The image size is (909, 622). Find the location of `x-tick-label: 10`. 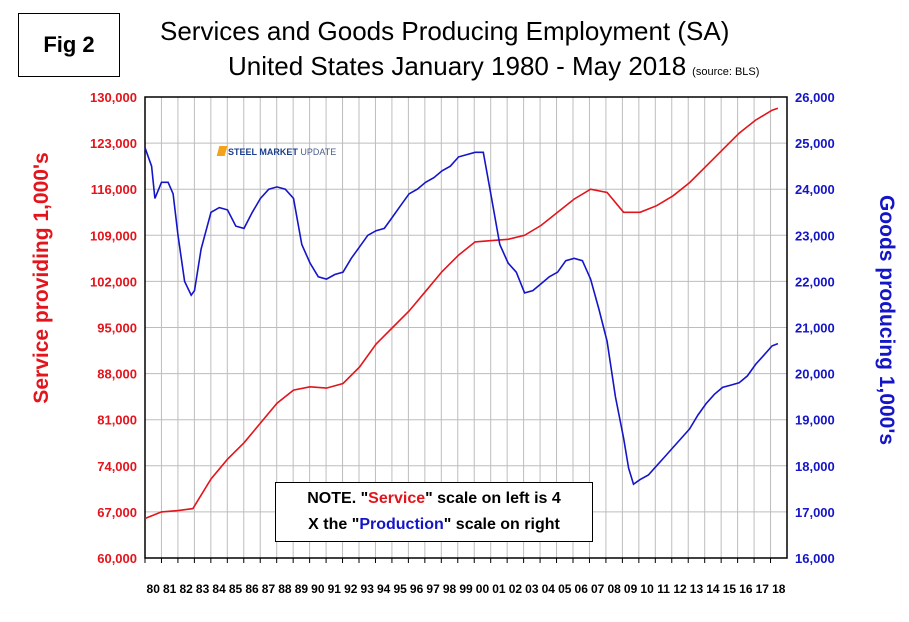

x-tick-label: 10 is located at coordinates (647, 589).